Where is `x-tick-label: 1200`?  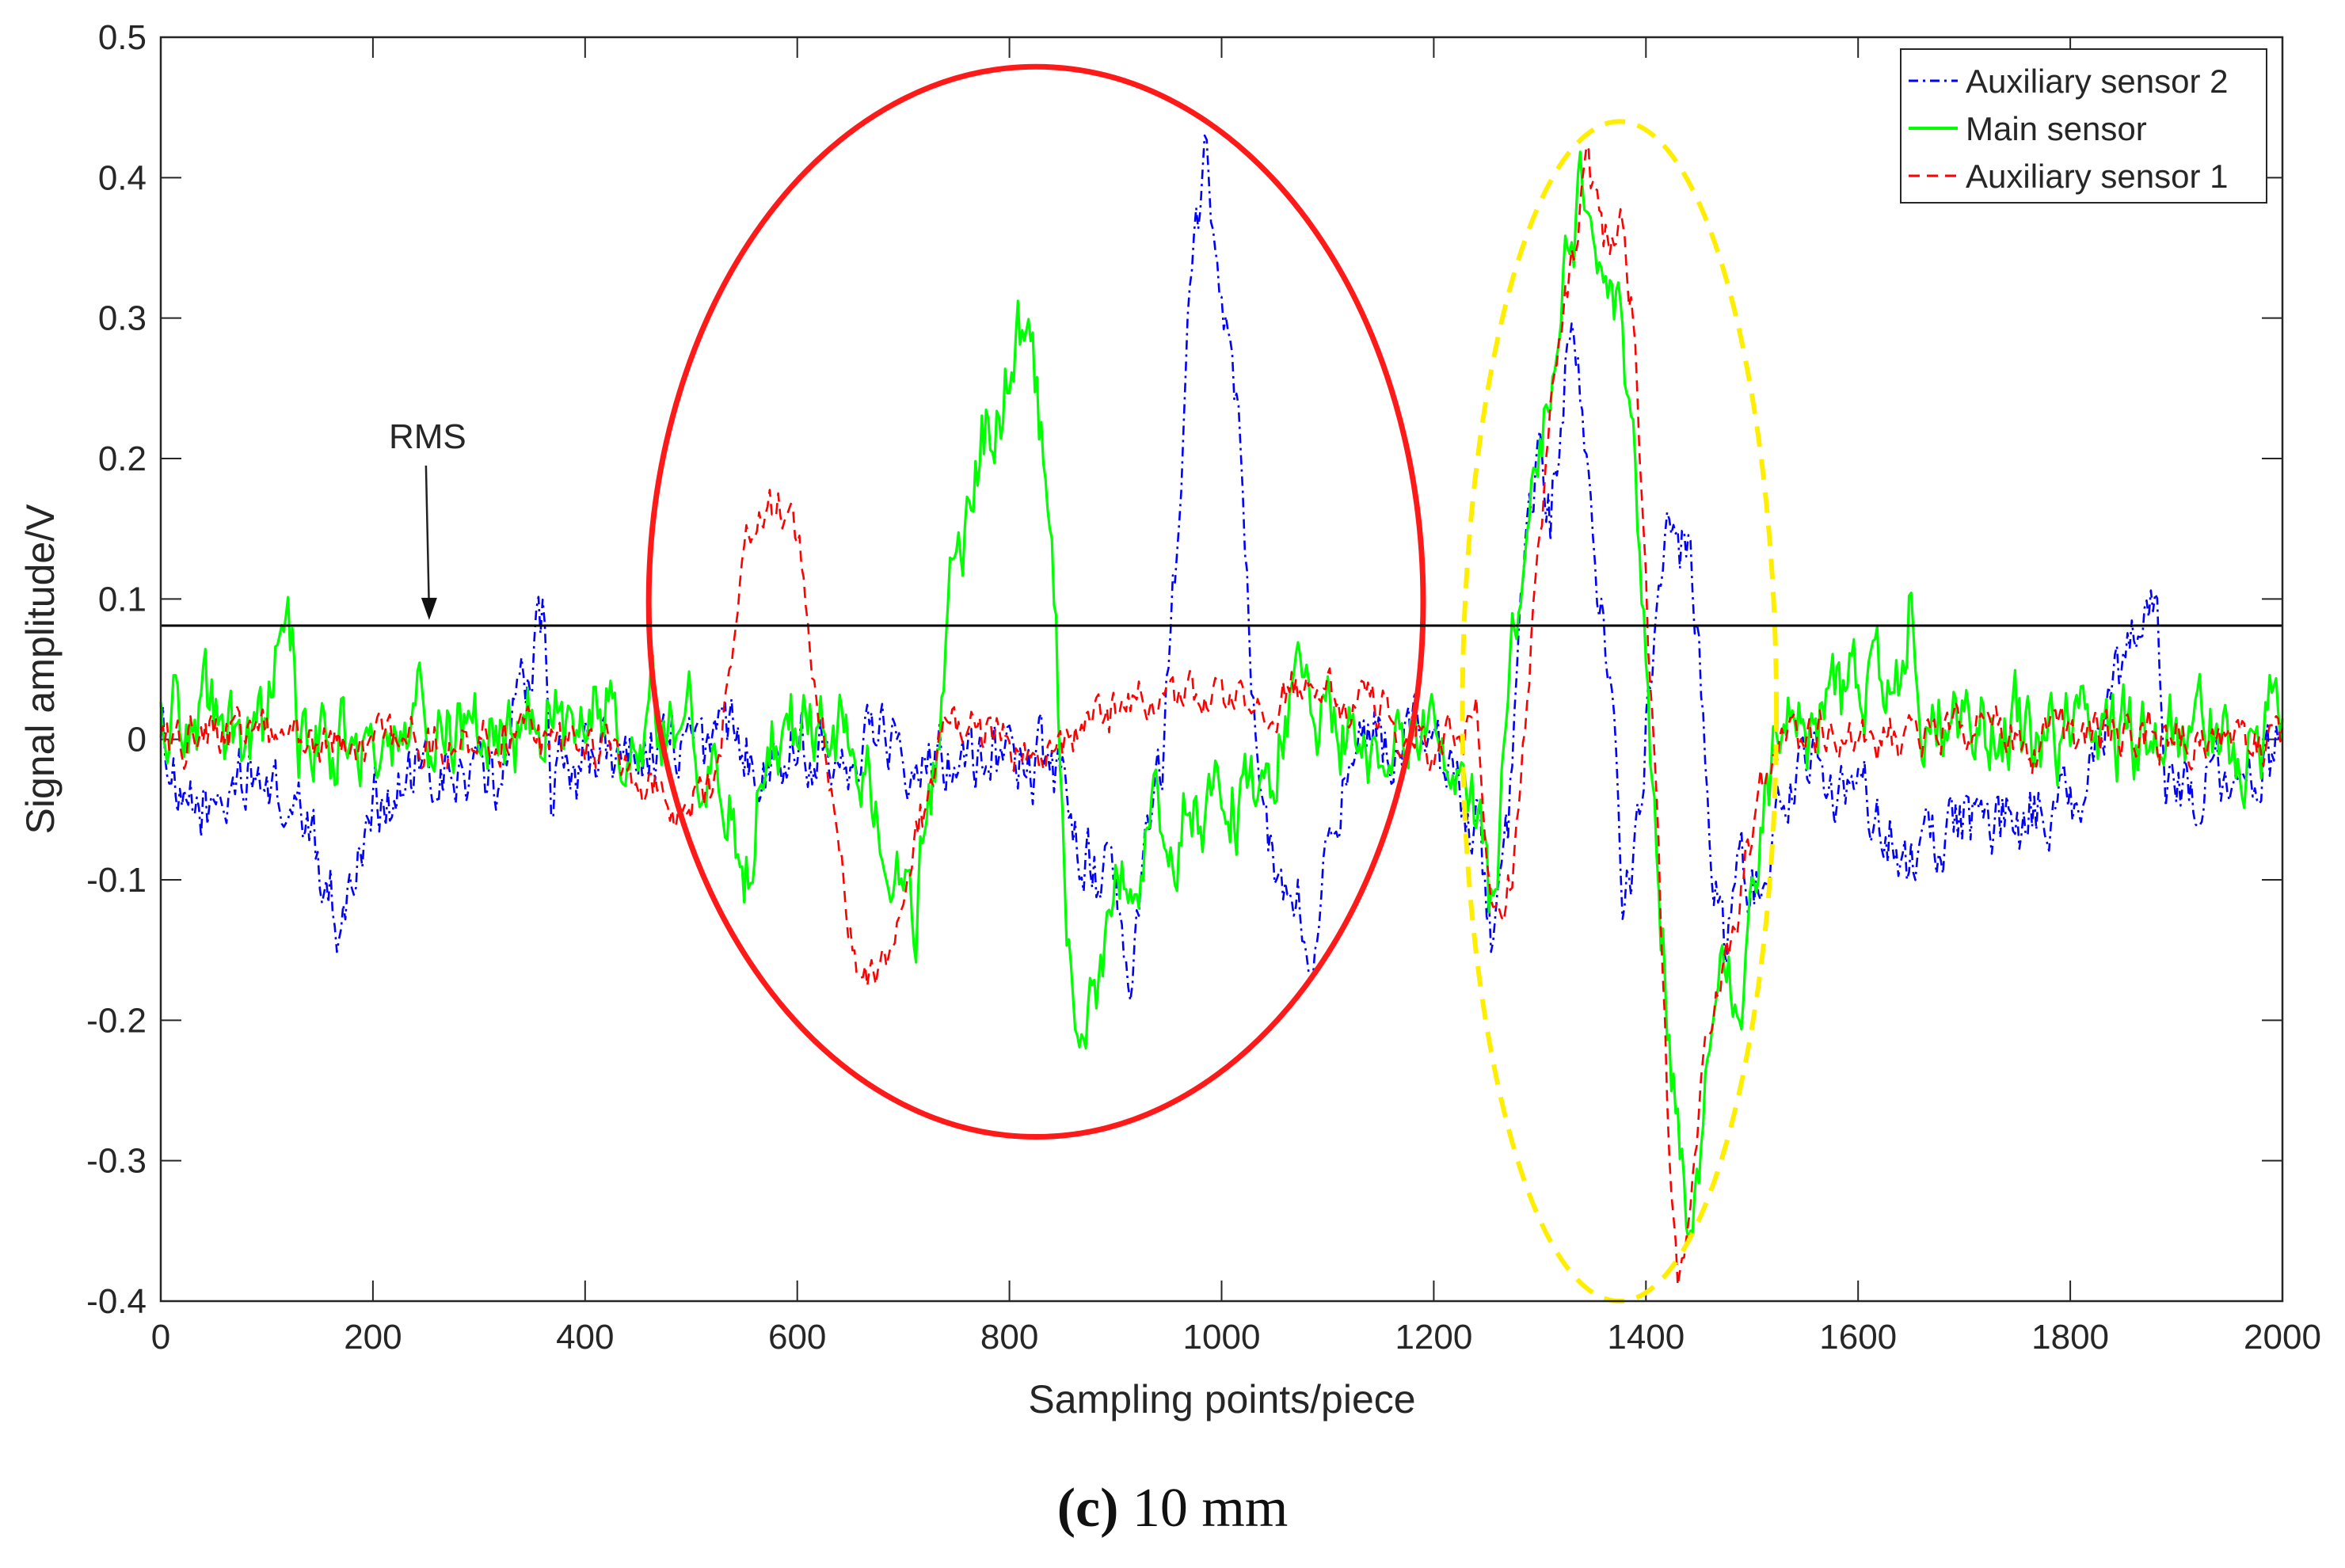
x-tick-label: 1200 is located at coordinates (1434, 1337).